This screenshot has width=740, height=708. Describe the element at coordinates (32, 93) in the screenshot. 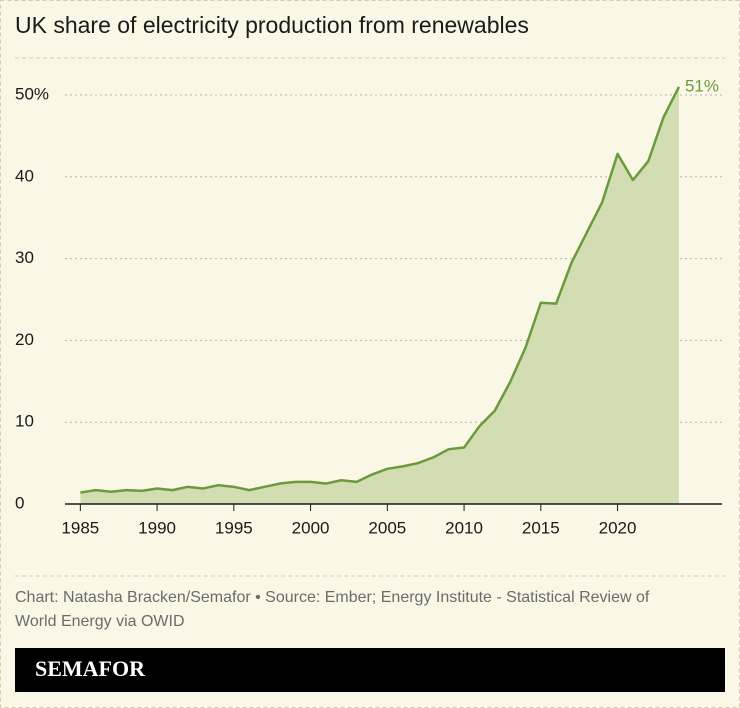

I see `y-tick-label: 50%` at that location.